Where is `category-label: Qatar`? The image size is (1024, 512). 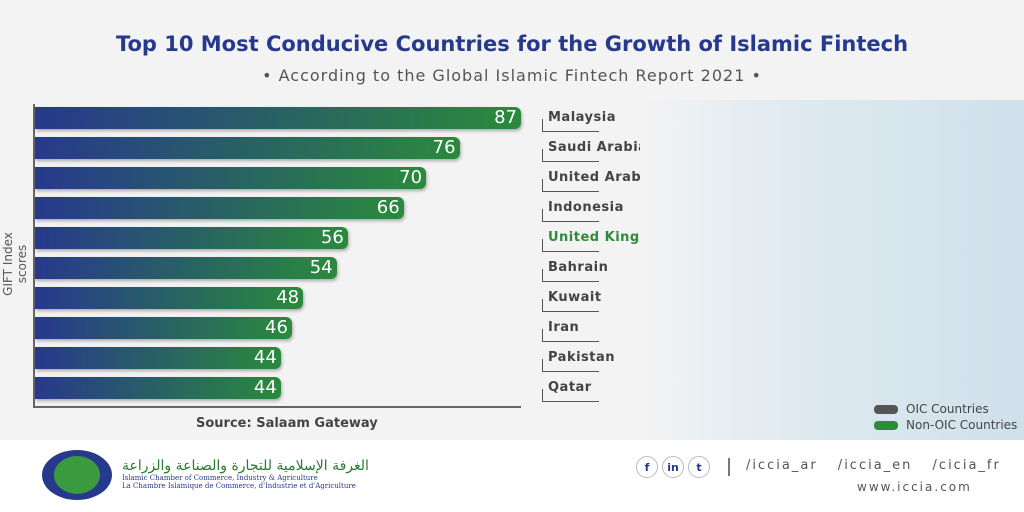 category-label: Qatar is located at coordinates (570, 387).